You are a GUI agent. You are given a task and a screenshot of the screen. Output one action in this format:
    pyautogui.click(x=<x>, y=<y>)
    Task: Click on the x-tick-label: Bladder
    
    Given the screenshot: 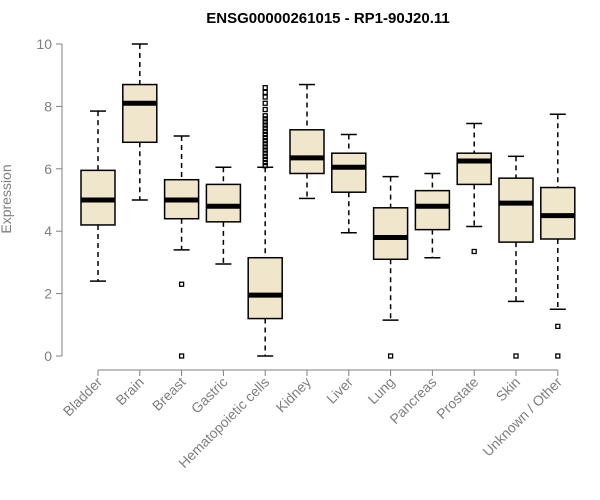 What is the action you would take?
    pyautogui.click(x=83, y=397)
    